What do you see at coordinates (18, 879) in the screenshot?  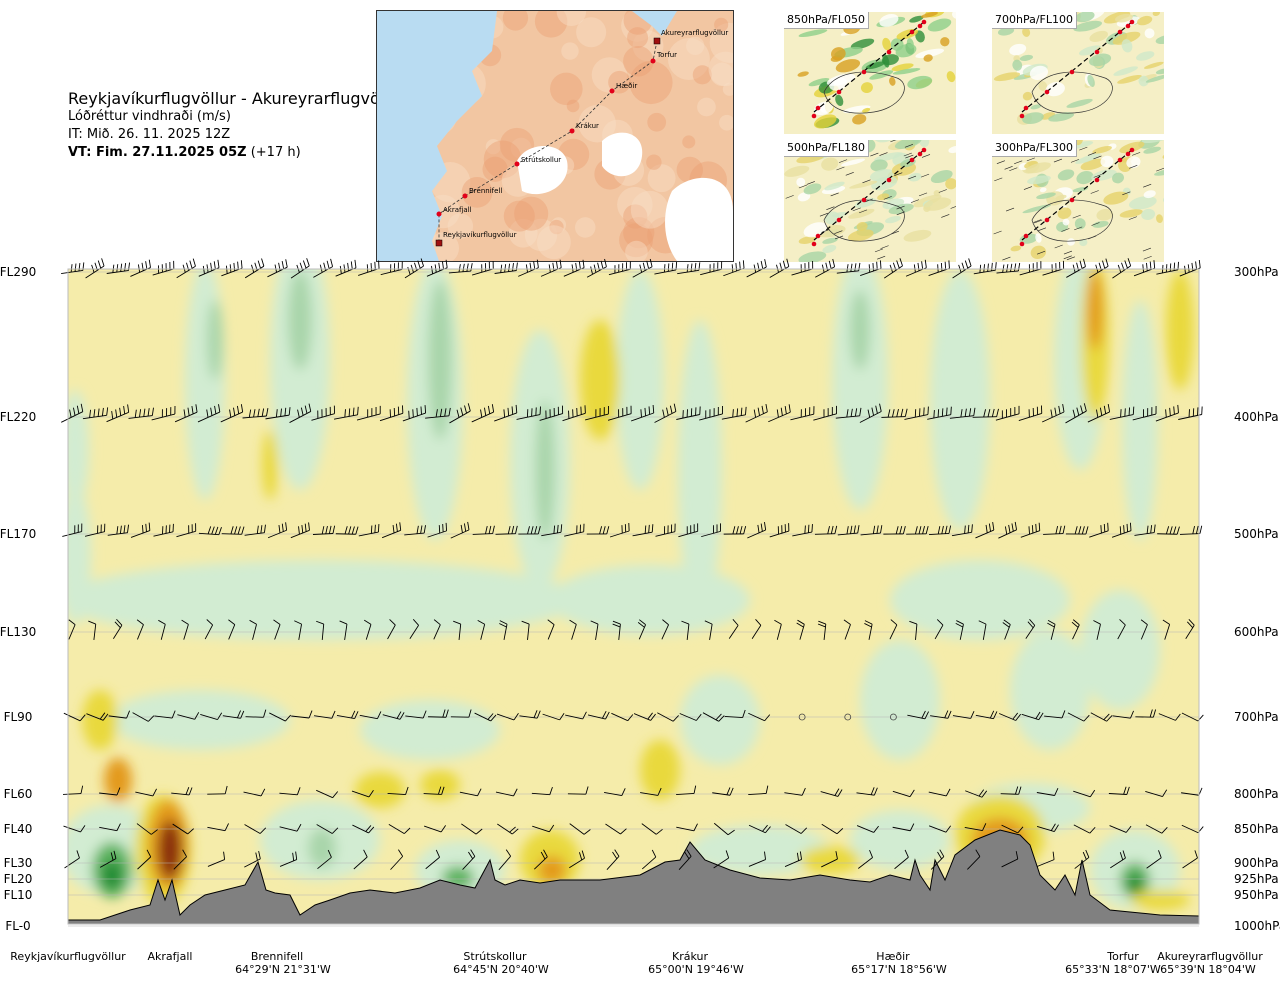 I see `flight-level-label: FL20` at bounding box center [18, 879].